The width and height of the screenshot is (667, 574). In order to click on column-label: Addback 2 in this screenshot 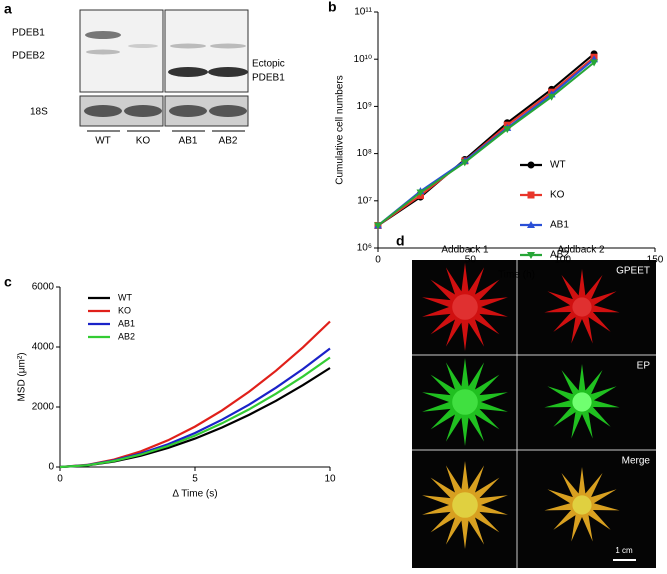, I will do `click(581, 250)`.